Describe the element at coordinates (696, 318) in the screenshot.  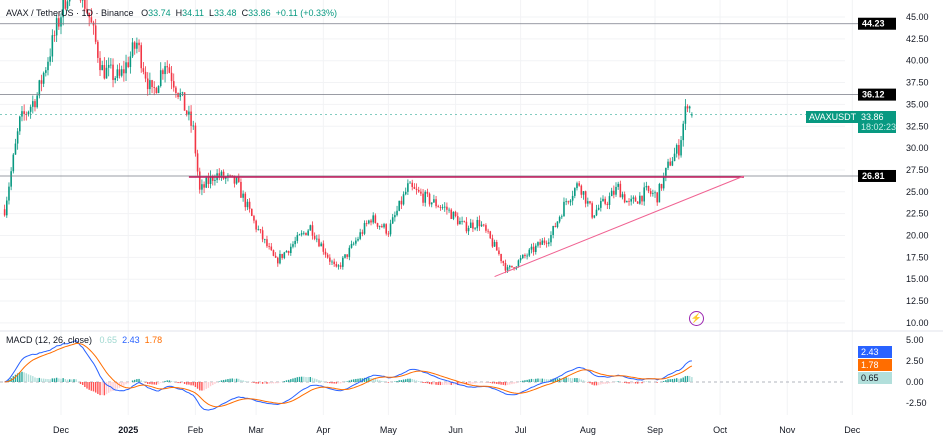
I see `lightning-icon: ⚡` at that location.